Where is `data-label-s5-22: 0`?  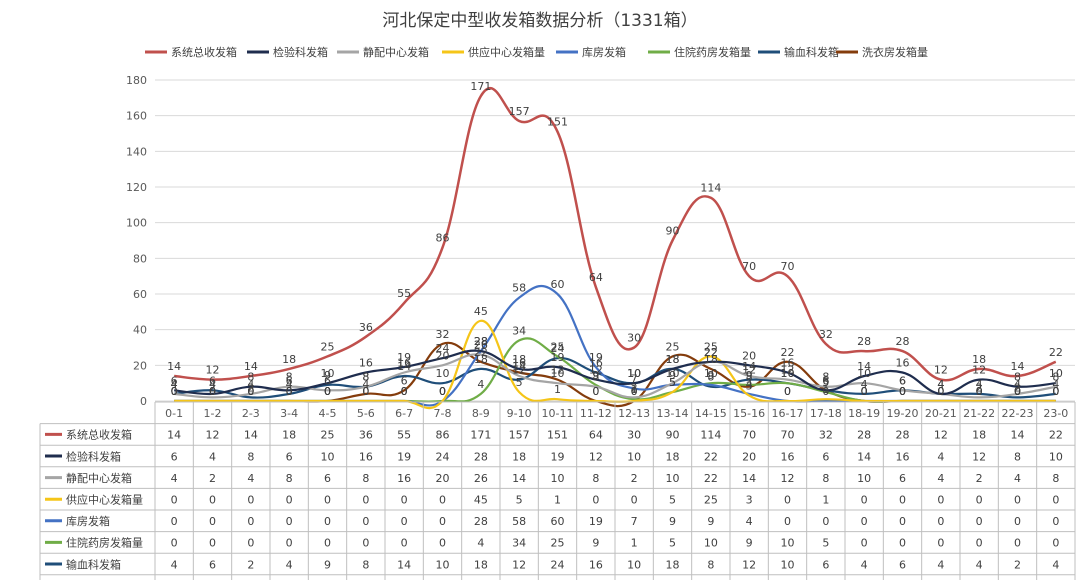
data-label-s5-22: 0 is located at coordinates (1017, 391).